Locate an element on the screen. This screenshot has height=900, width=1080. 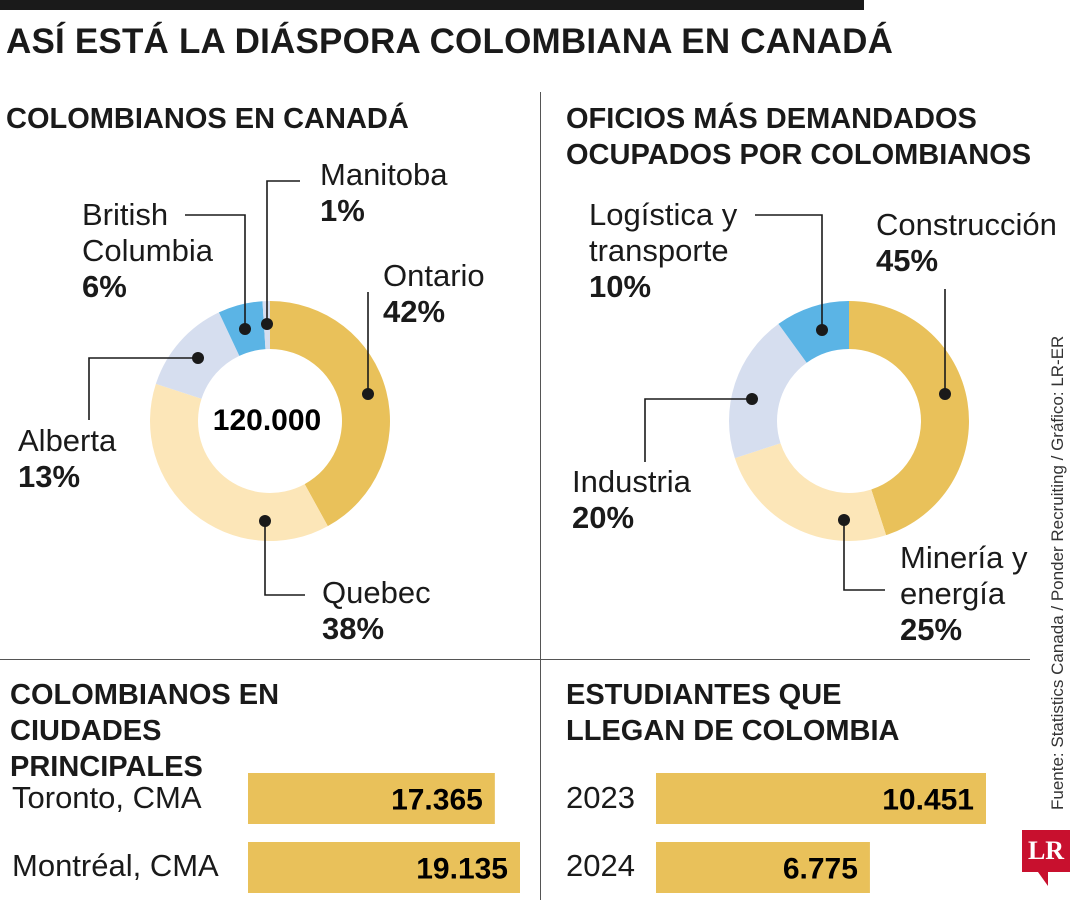
label-british-columbia: British Columbia 6% is located at coordinates (162, 251).